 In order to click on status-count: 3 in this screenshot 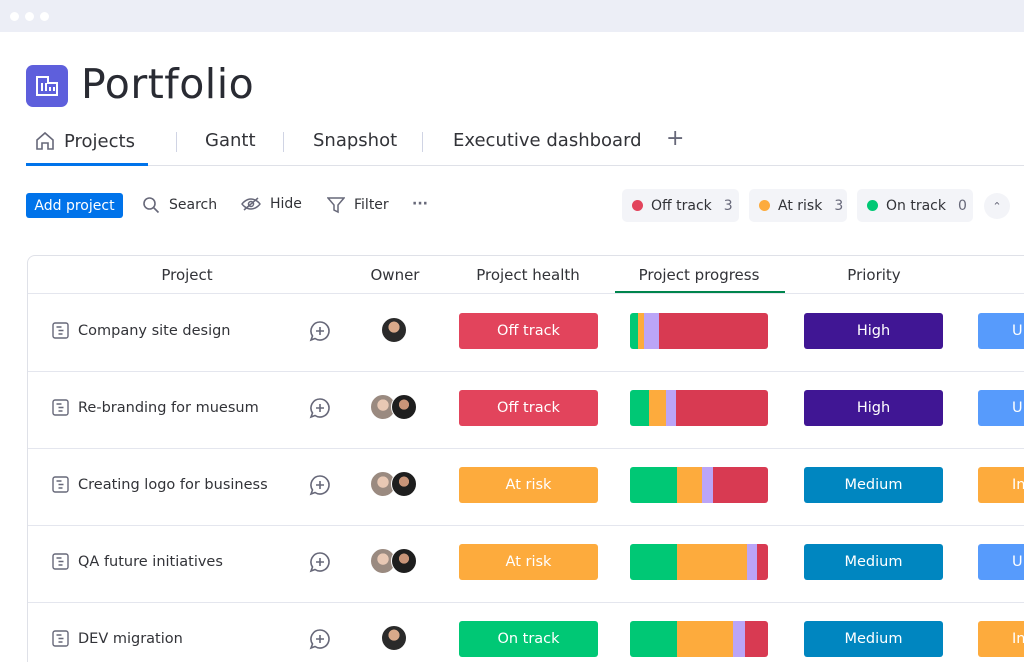, I will do `click(728, 205)`.